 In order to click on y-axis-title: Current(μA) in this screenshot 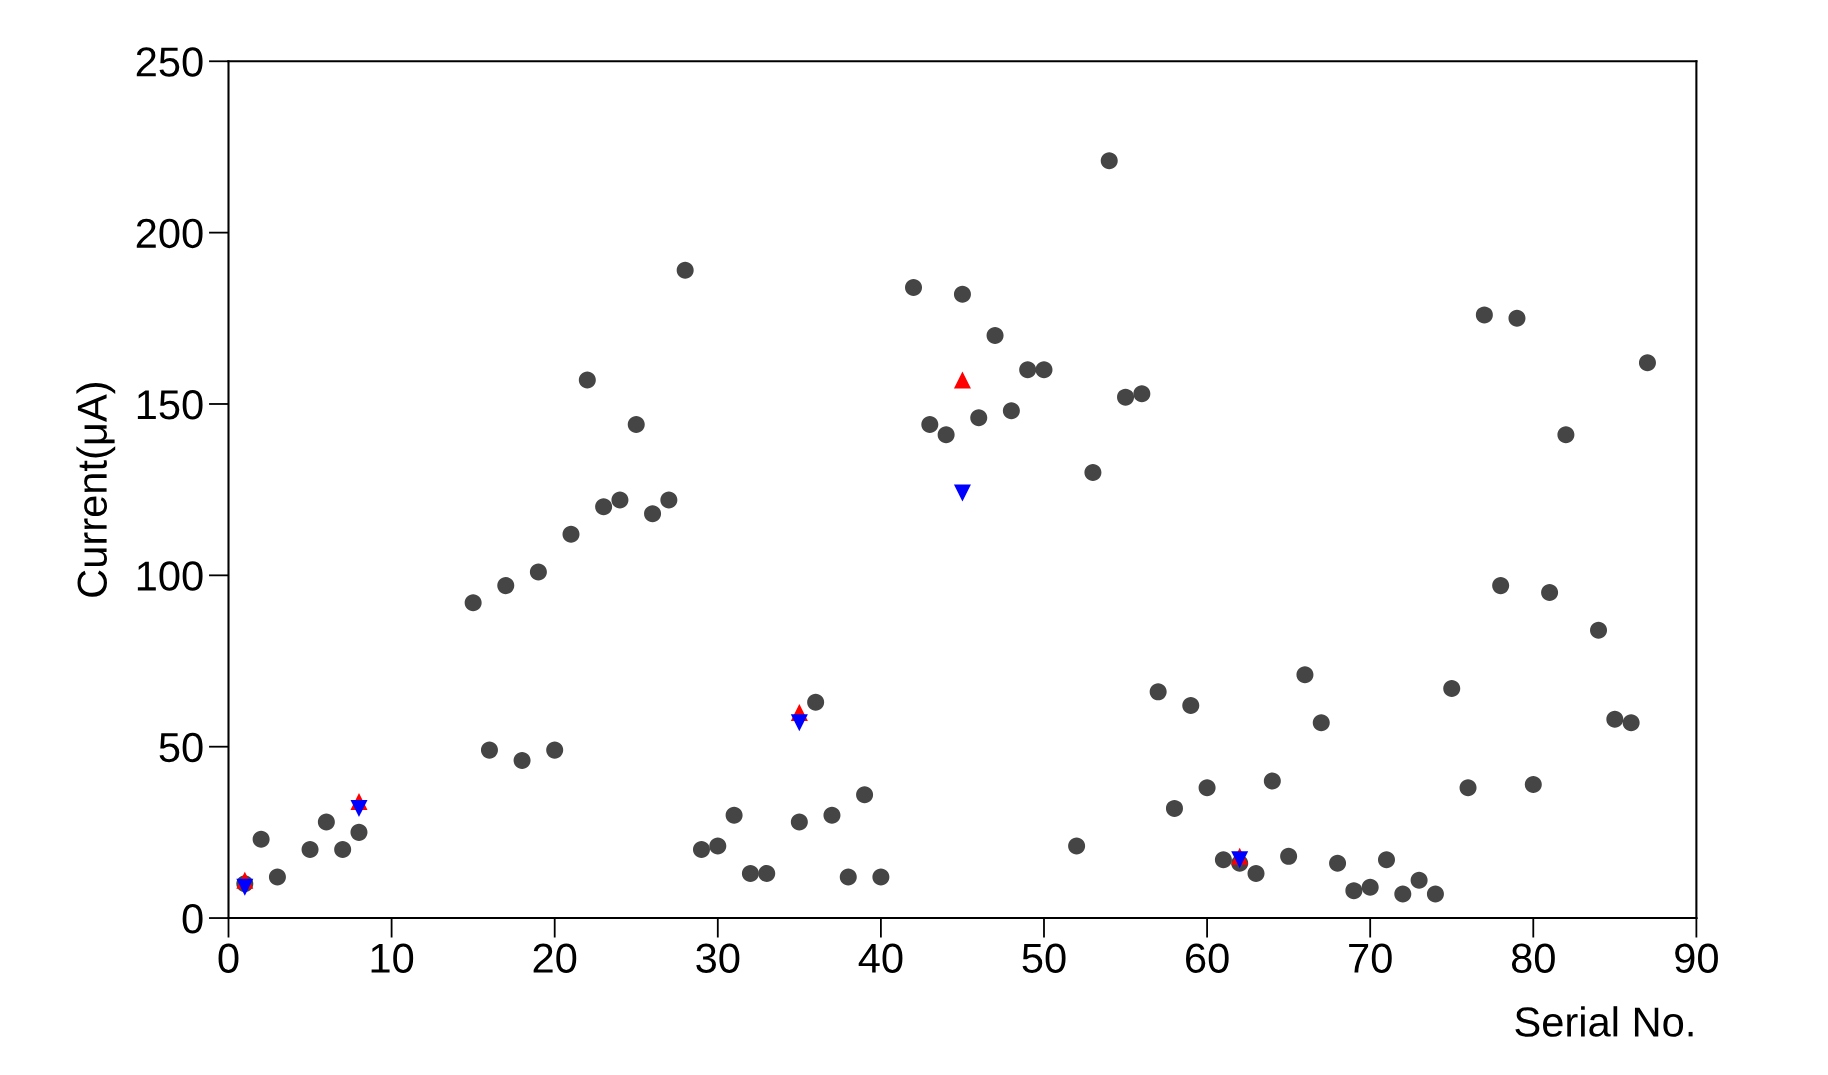, I will do `click(96, 490)`.